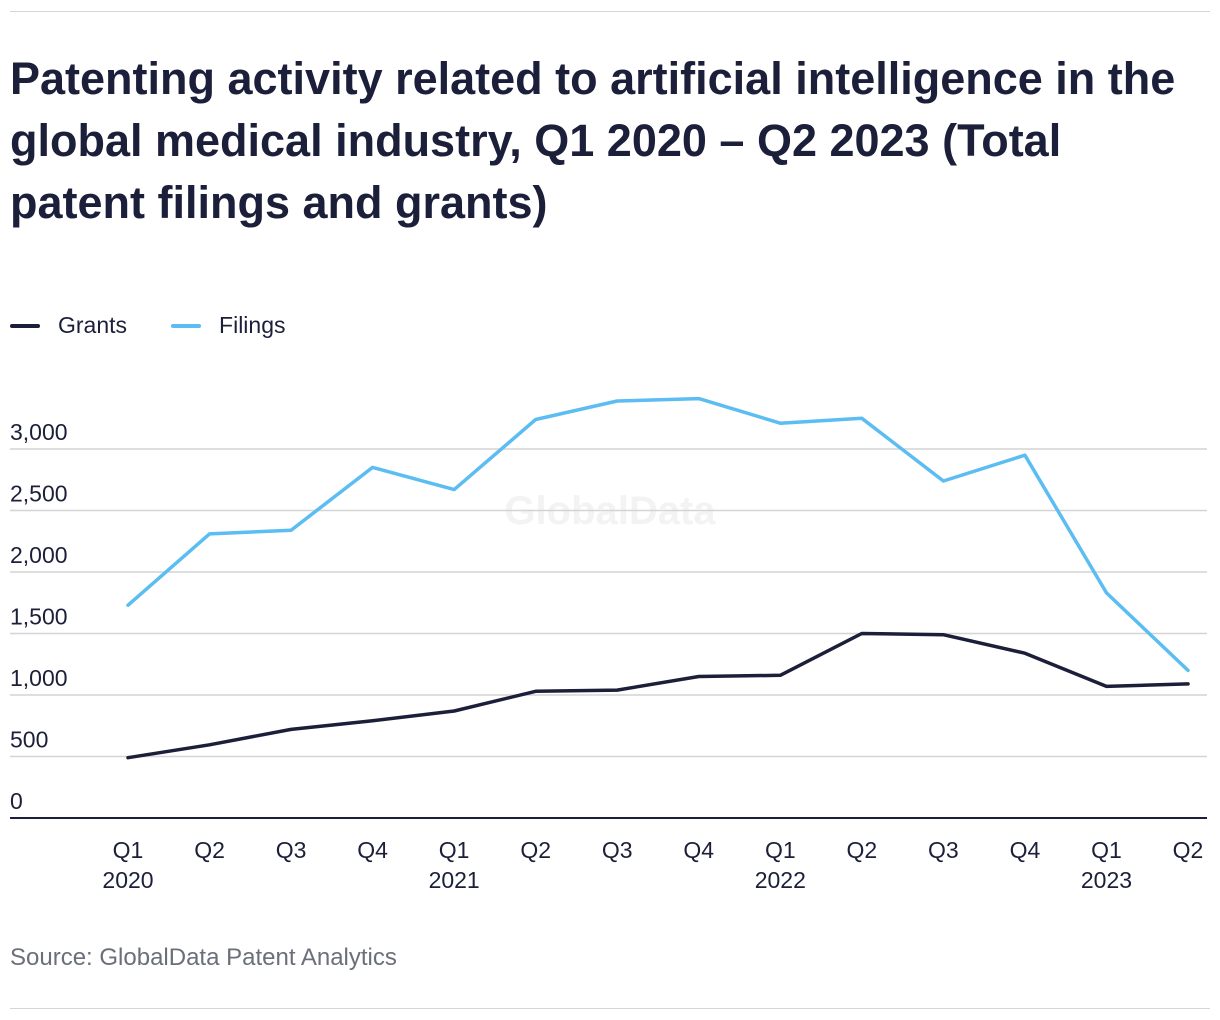 This screenshot has width=1220, height=1020. Describe the element at coordinates (610, 1008) in the screenshot. I see `bottom-divider` at that location.